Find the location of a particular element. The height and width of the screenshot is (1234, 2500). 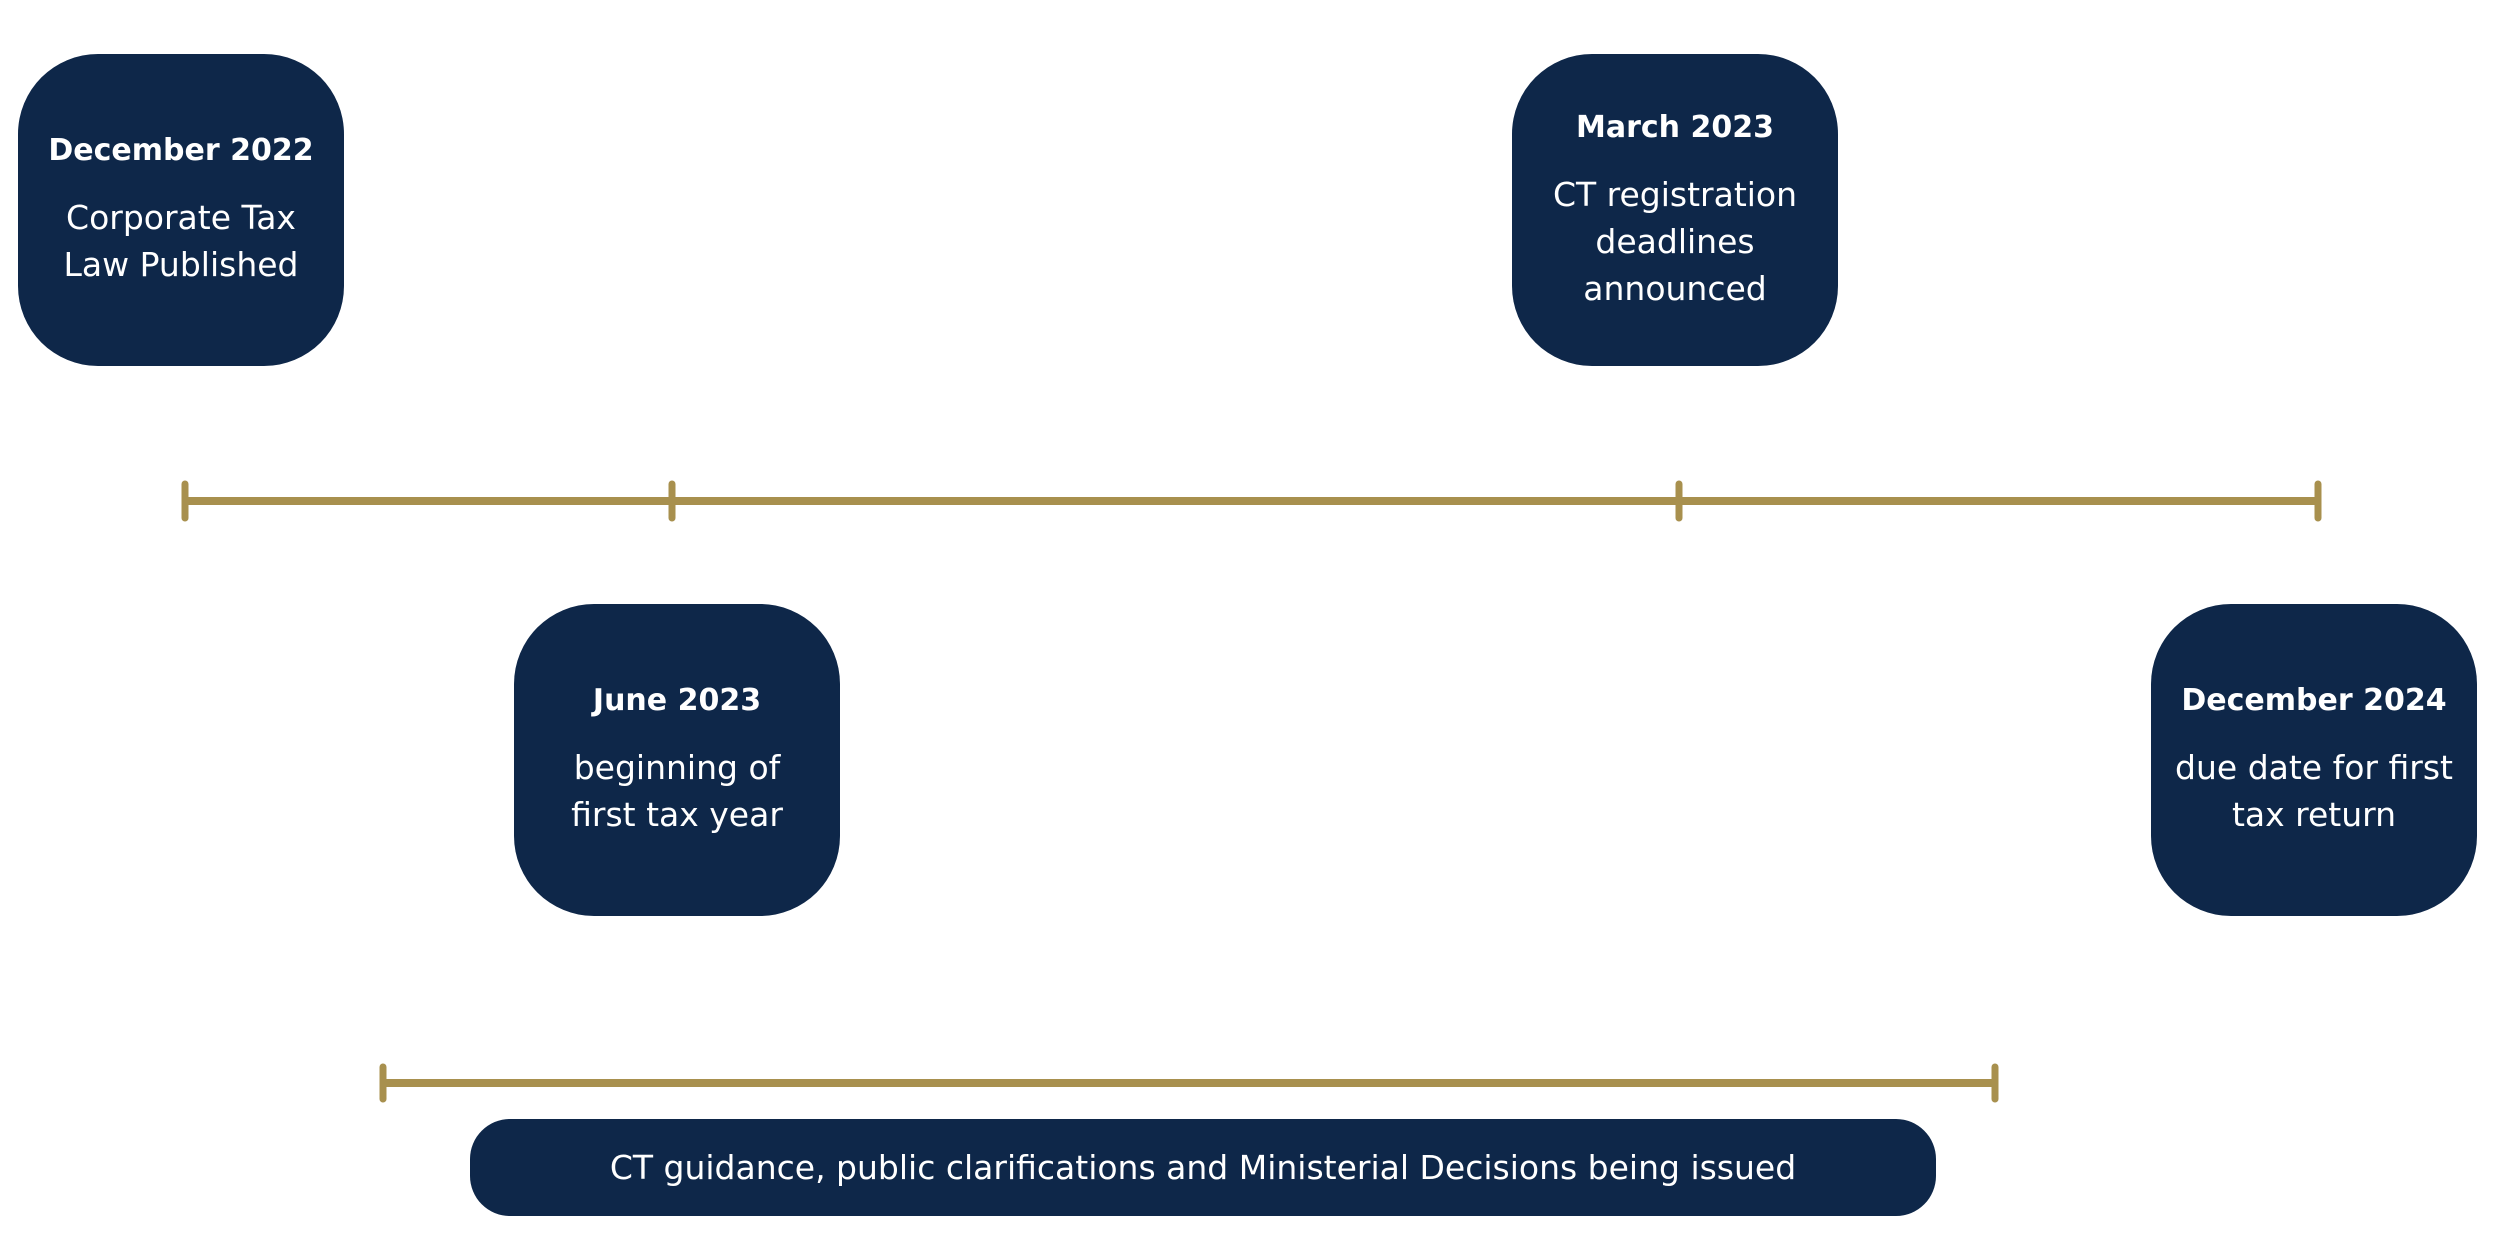

milestone-date: June 2023 is located at coordinates (677, 700).